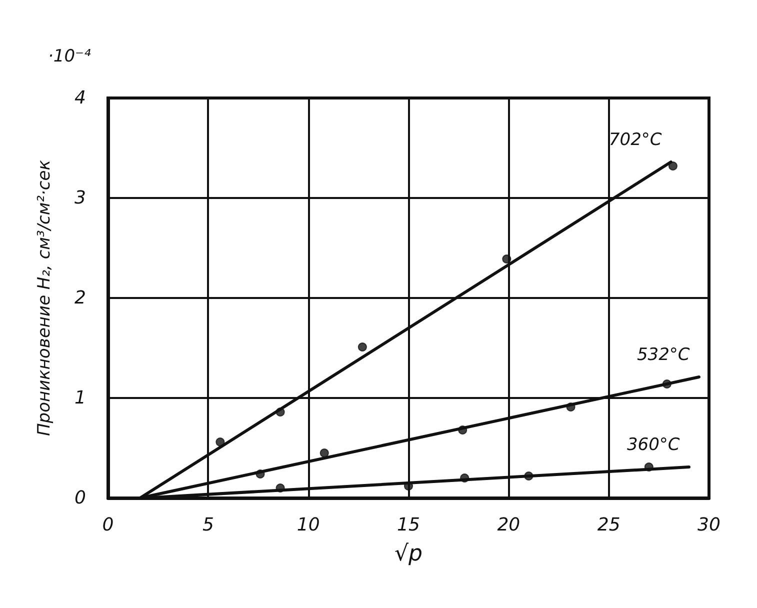 Image resolution: width=757 pixels, height=608 pixels. Describe the element at coordinates (70, 56) in the screenshot. I see `text: ·10⁻⁴` at that location.